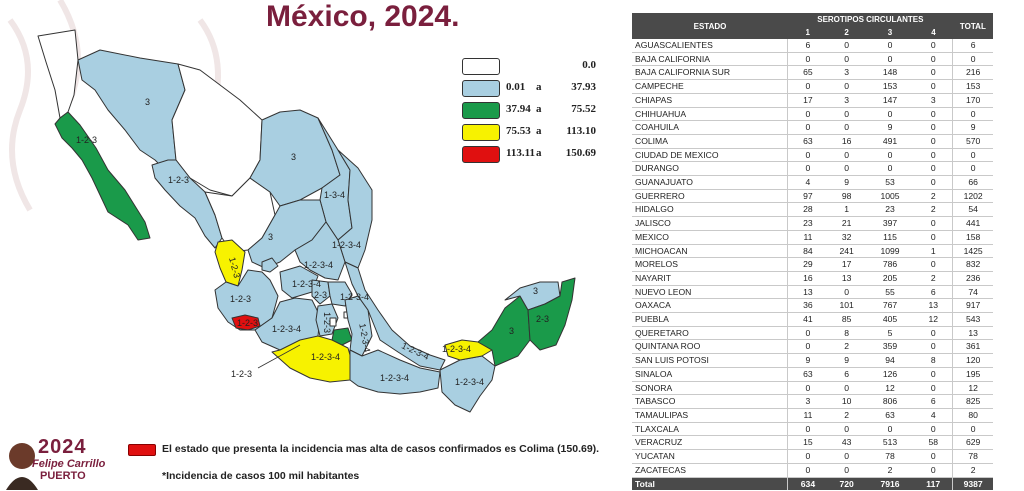 The height and width of the screenshot is (491, 1024). I want to click on legend-from: 75.53, so click(518, 131).